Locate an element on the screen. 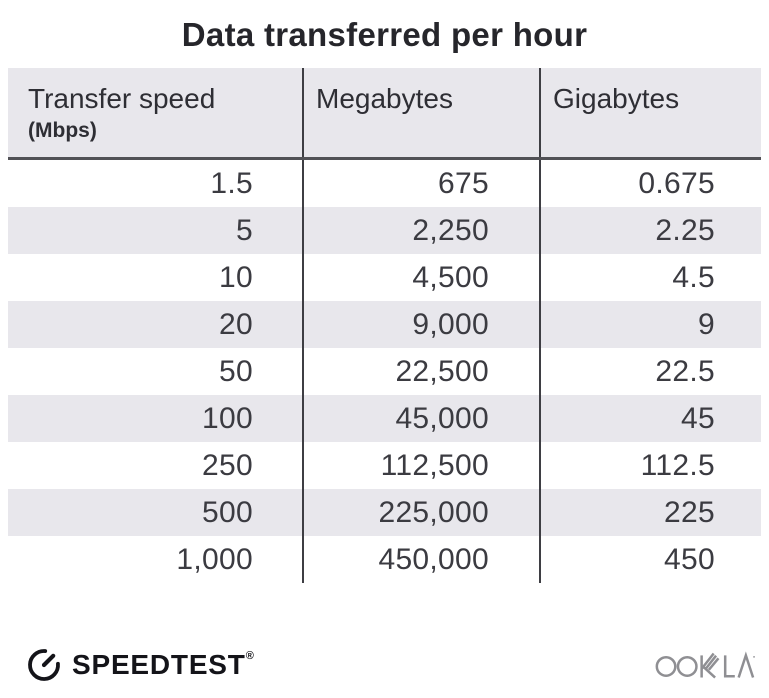 Image resolution: width=769 pixels, height=698 pixels. ookla-wordmark-icon is located at coordinates (705, 664).